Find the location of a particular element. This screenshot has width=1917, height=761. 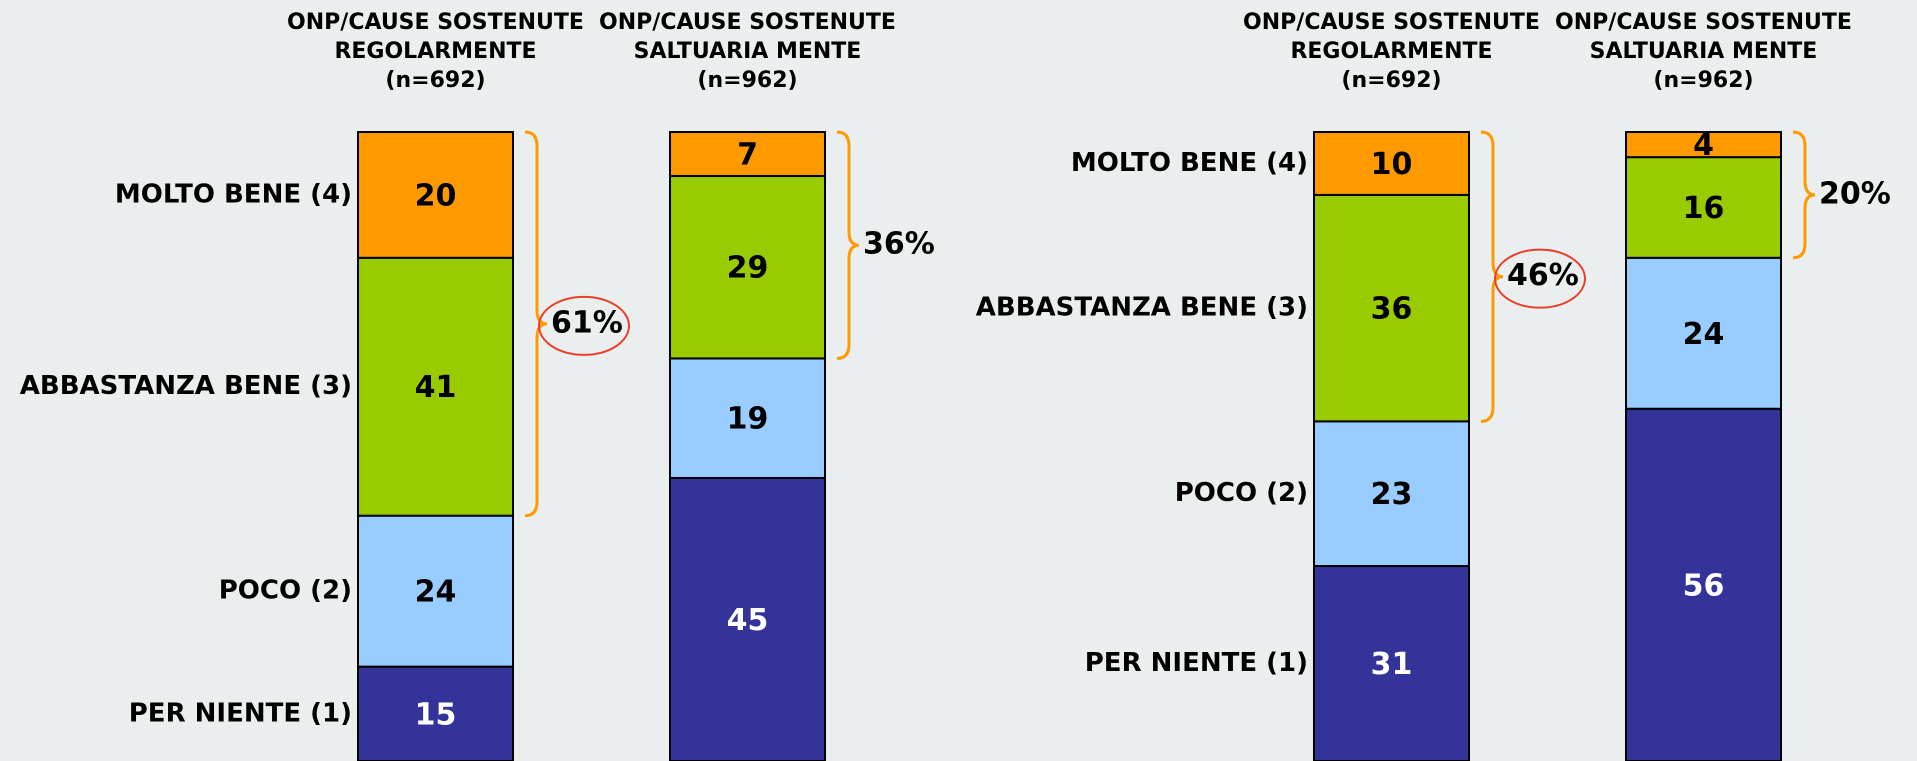

value-label: 29 is located at coordinates (748, 268).